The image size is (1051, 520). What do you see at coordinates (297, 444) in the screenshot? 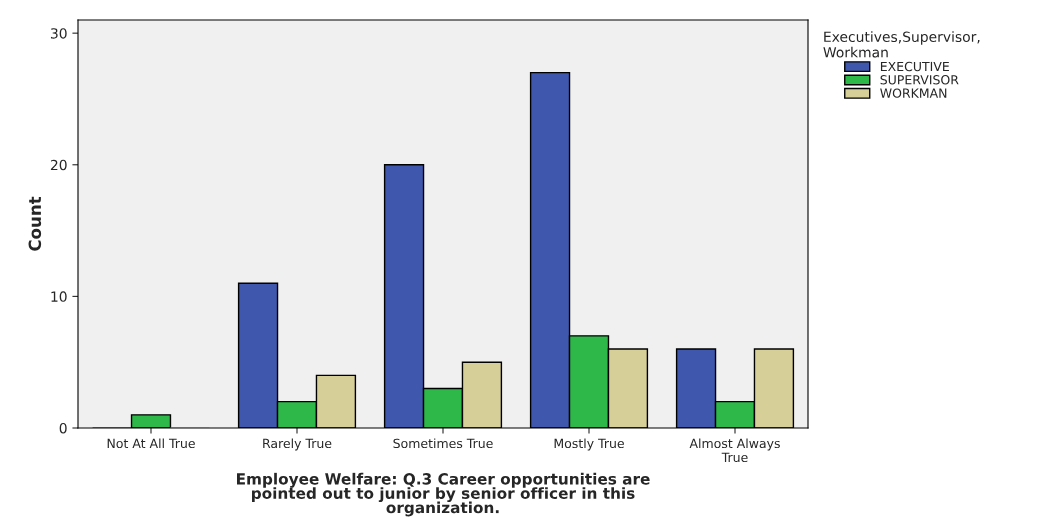
I see `x-tick-label: Rarely True` at bounding box center [297, 444].